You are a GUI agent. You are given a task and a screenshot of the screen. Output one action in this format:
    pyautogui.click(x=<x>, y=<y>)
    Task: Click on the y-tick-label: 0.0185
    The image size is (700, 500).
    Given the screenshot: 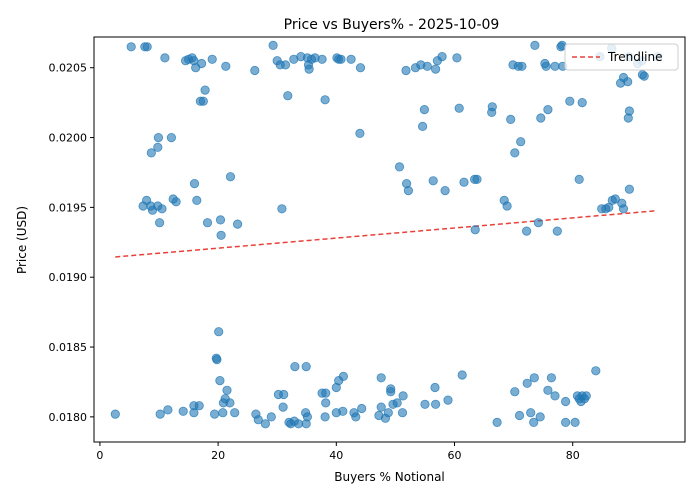 What is the action you would take?
    pyautogui.click(x=68, y=347)
    